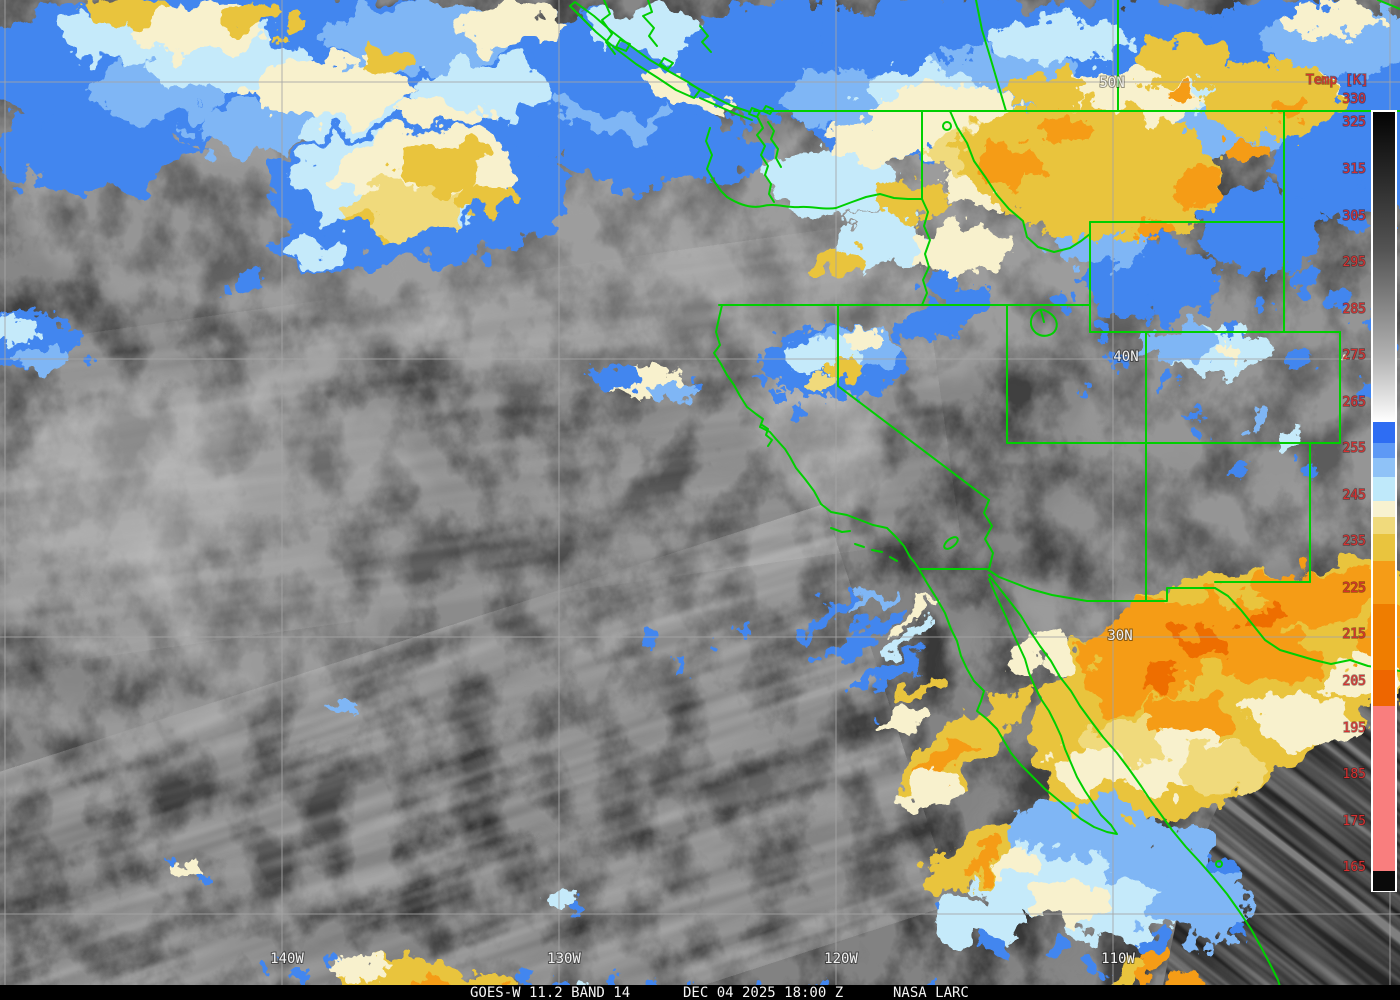 The height and width of the screenshot is (1000, 1400). I want to click on svg-text: 285, so click(1354, 309).